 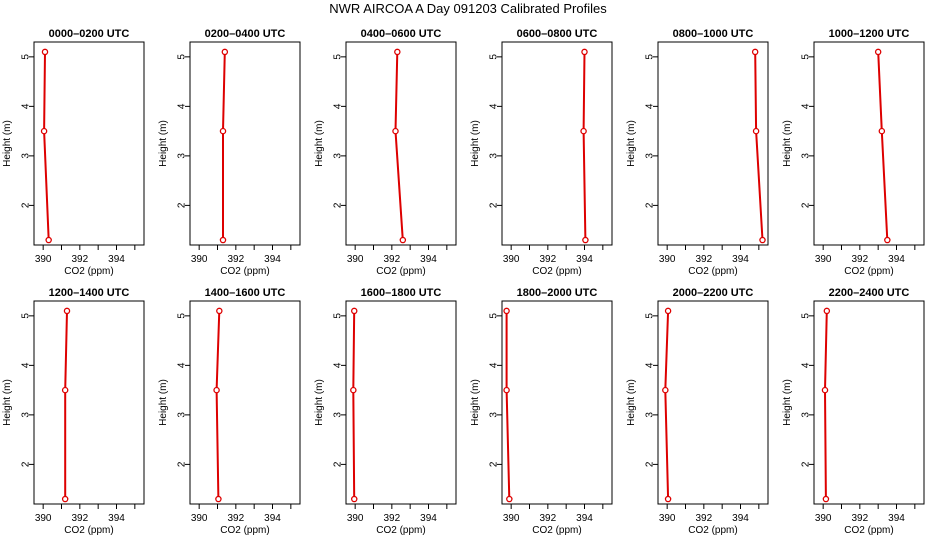 What do you see at coordinates (401, 293) in the screenshot?
I see `panel-title: 1600–1800 UTC` at bounding box center [401, 293].